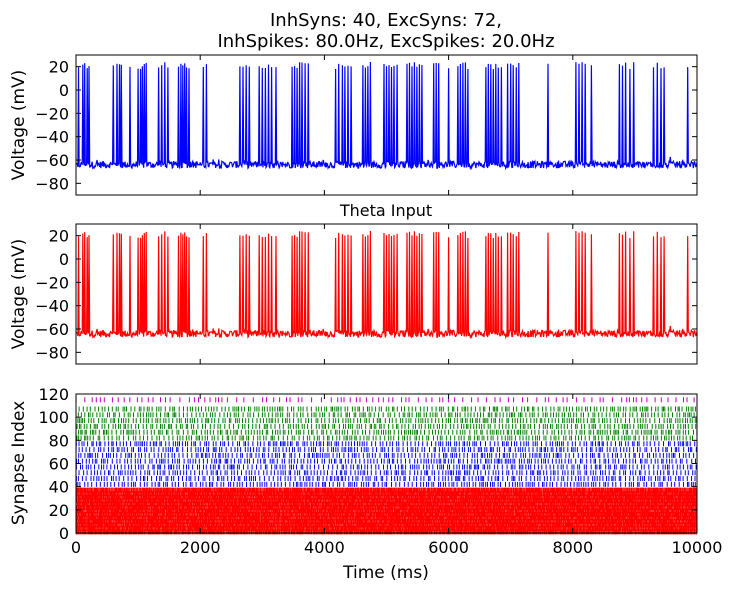  Describe the element at coordinates (386, 20) in the screenshot. I see `figure-title-line1: InhSyns: 40, ExcSyns: 72,` at that location.